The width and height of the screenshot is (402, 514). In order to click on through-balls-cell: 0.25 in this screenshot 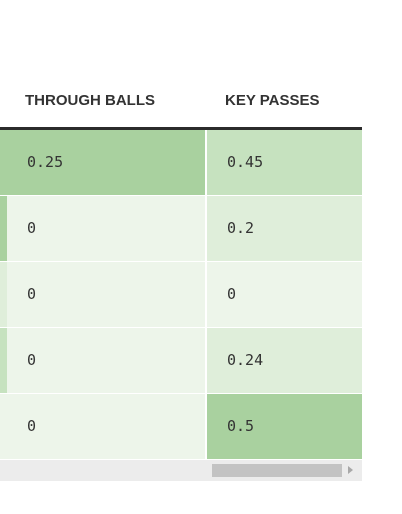, I will do `click(106, 162)`.